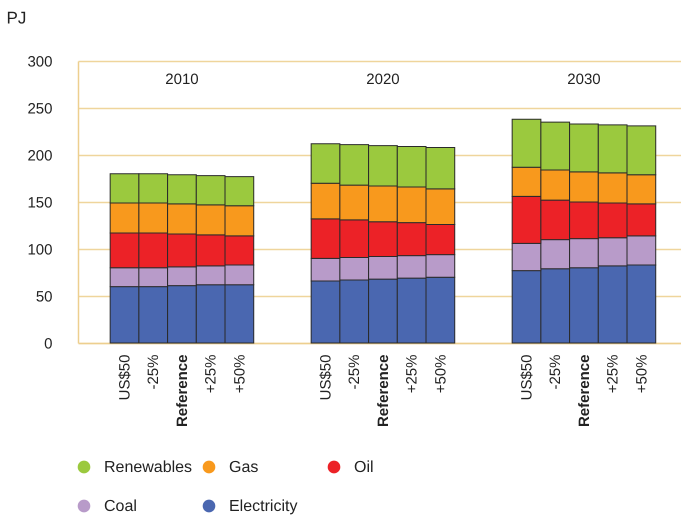 The image size is (681, 517). I want to click on annotation: 2010, so click(182, 79).